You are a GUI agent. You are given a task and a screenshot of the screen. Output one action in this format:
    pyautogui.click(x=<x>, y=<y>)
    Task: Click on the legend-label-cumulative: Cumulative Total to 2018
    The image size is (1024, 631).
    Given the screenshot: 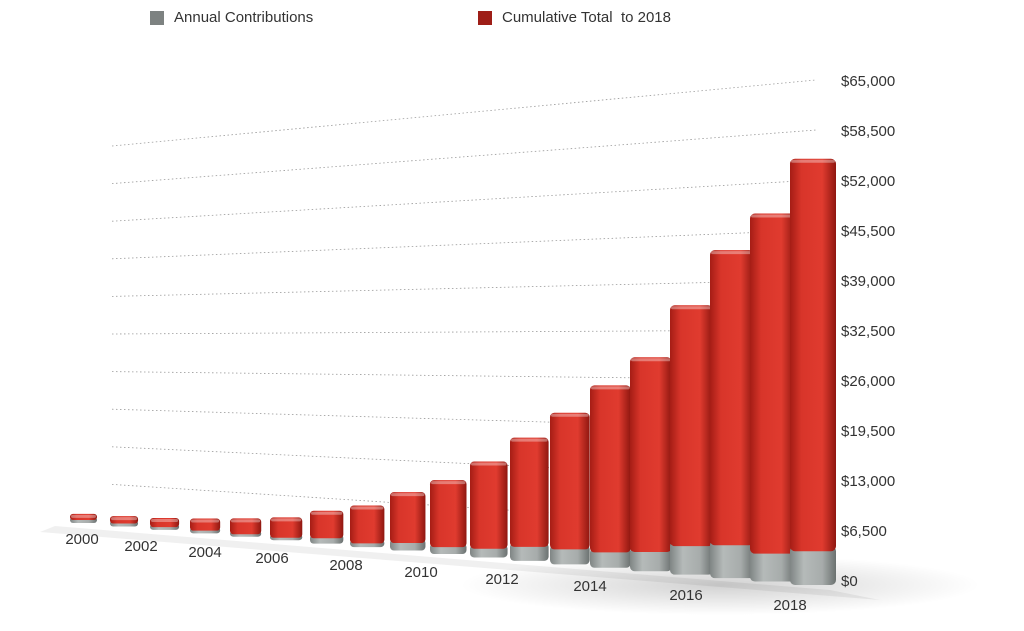 What is the action you would take?
    pyautogui.click(x=586, y=17)
    